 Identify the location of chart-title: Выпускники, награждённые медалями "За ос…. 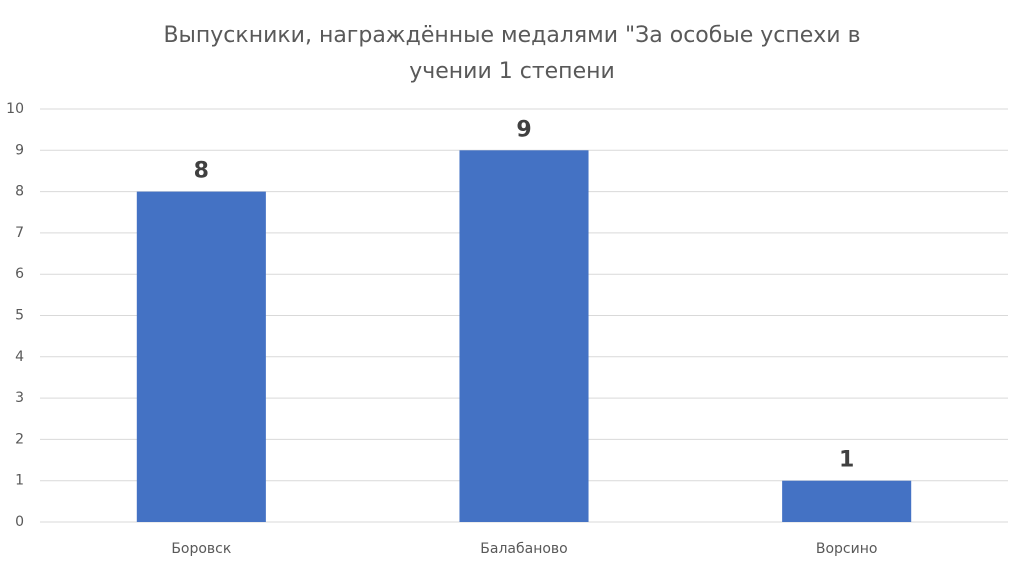
(512, 53).